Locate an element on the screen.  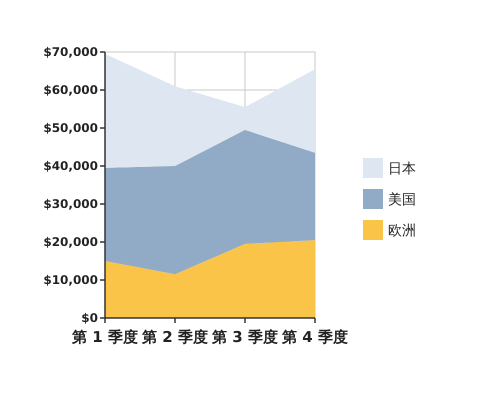
y-tick-label: $30,000 is located at coordinates (70, 204).